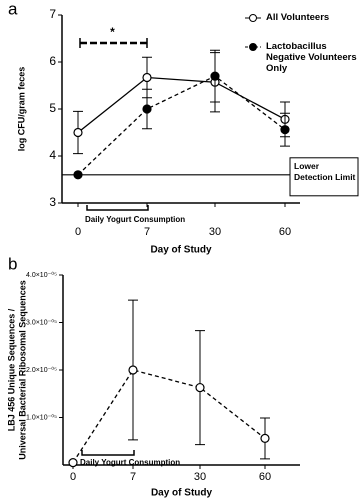  I want to click on y-tick-label: 5, so click(52, 108).